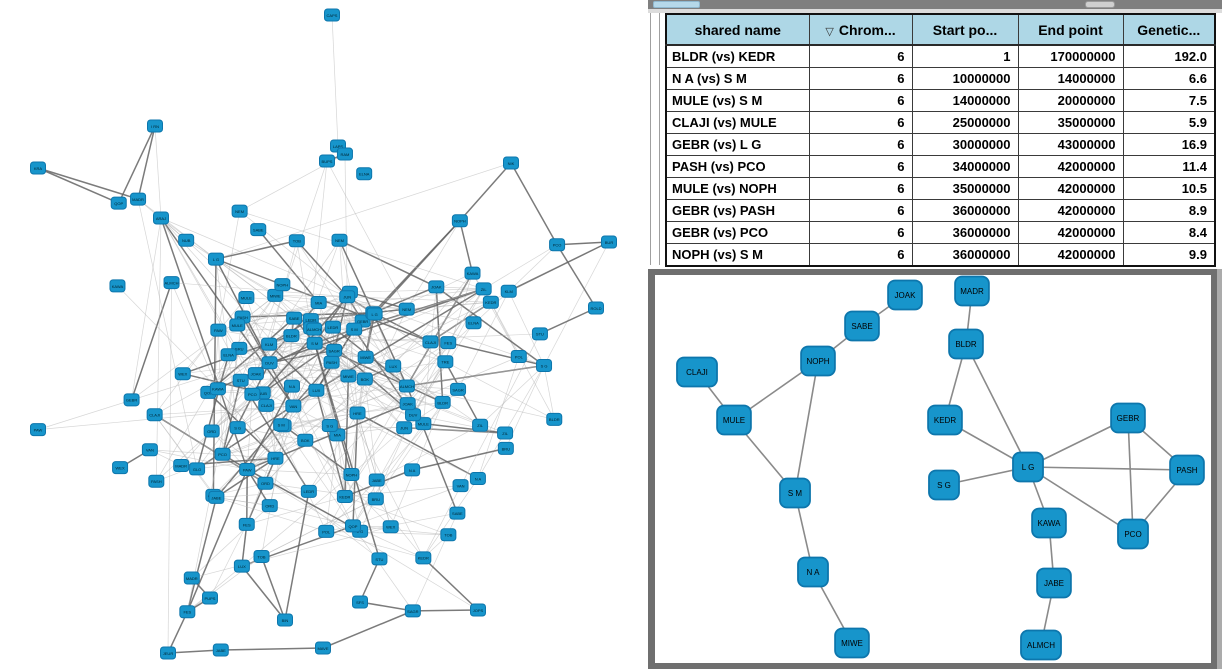 Image resolution: width=1222 pixels, height=669 pixels. What do you see at coordinates (149, 450) in the screenshot?
I see `network-node: VAN` at bounding box center [149, 450].